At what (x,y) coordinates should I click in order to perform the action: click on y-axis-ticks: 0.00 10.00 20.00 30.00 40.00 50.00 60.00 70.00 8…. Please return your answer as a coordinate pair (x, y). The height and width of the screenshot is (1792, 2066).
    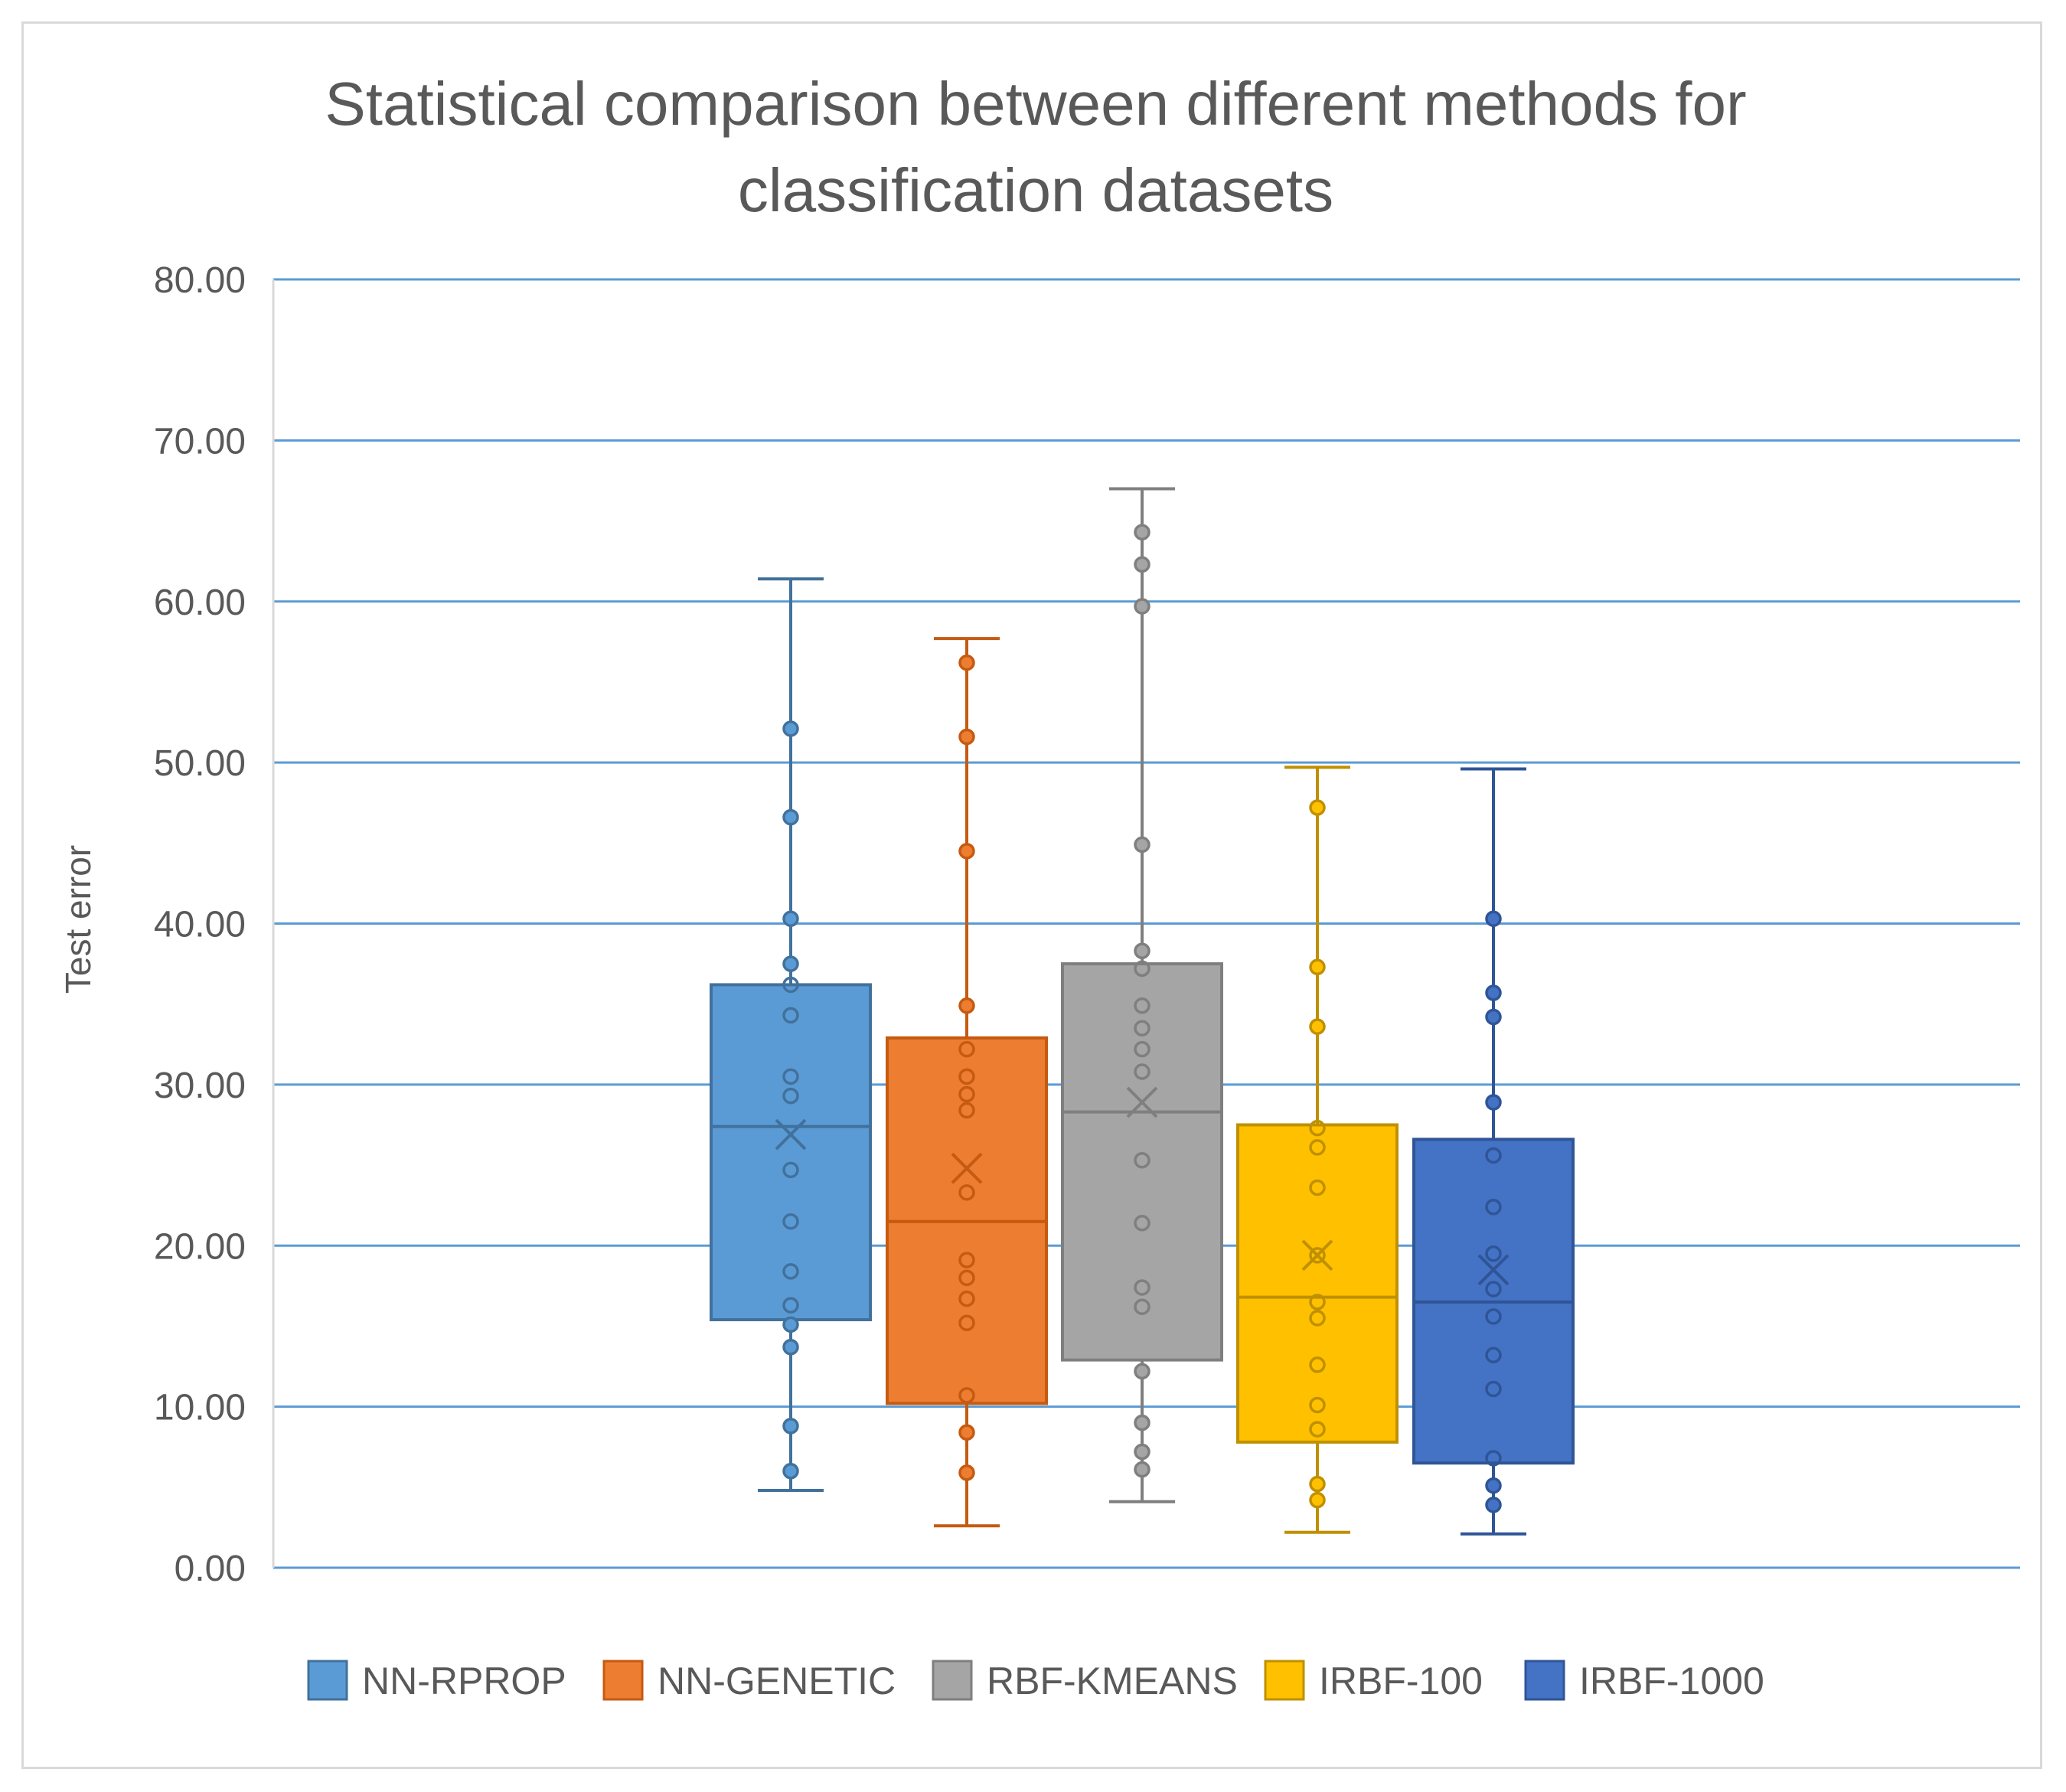
    Looking at the image, I should click on (200, 925).